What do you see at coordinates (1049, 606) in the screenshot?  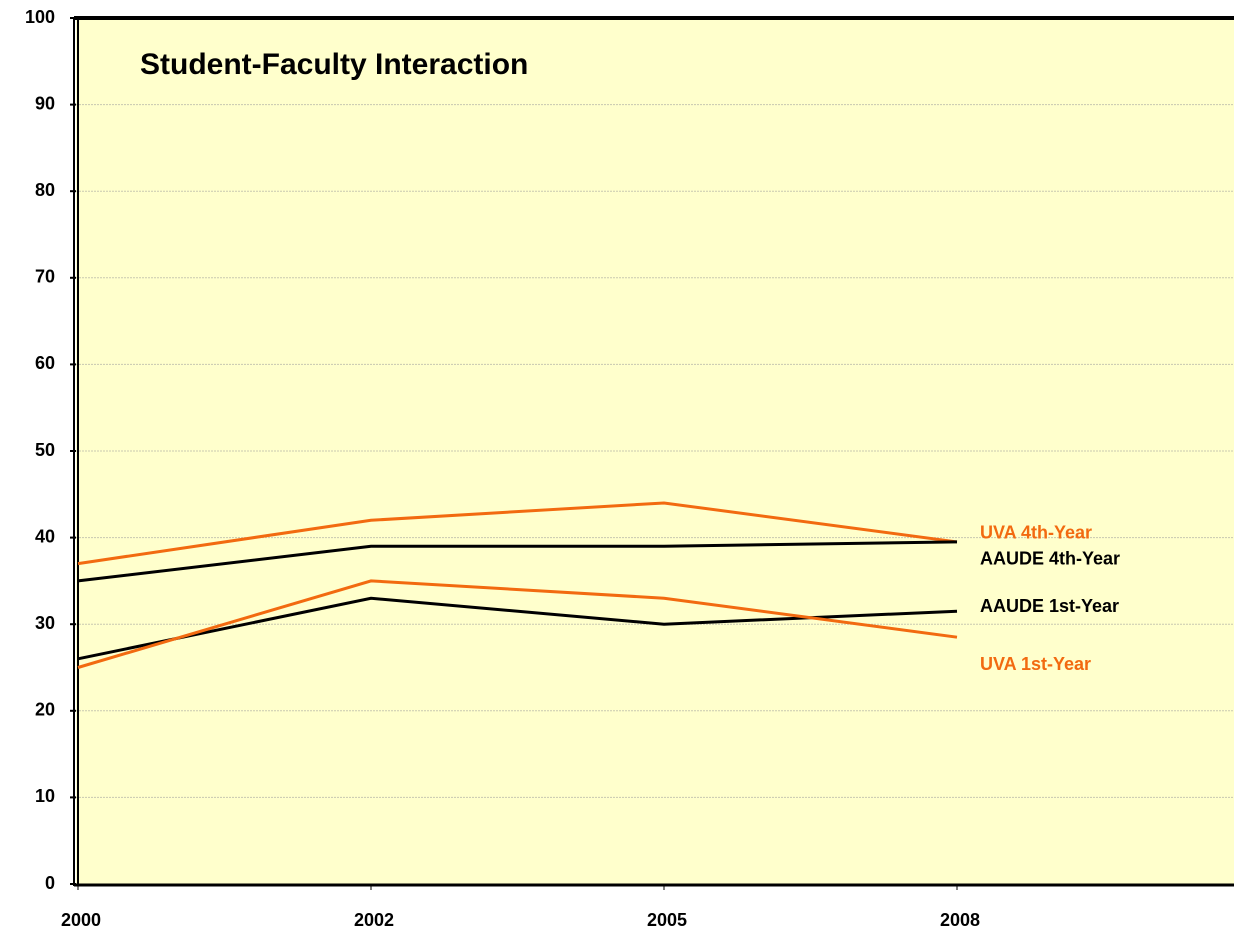 I see `series-label: AAUDE 1st-Year` at bounding box center [1049, 606].